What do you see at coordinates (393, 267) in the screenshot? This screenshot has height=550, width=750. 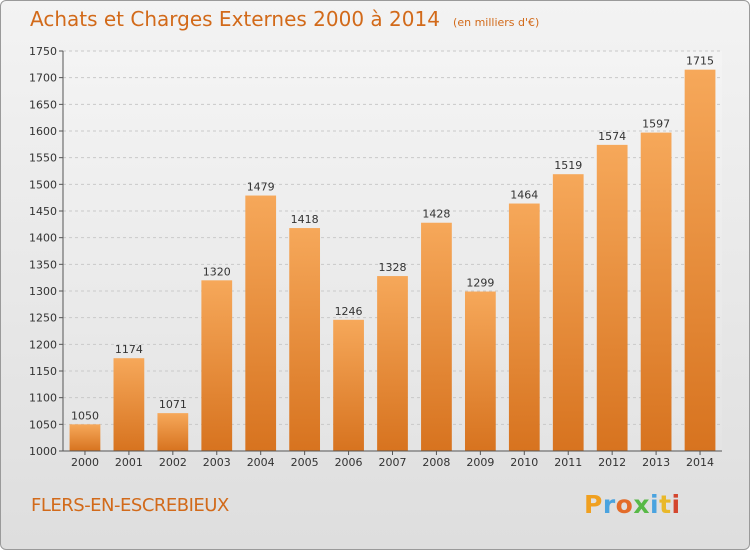 I see `data-label-2007: 1328` at bounding box center [393, 267].